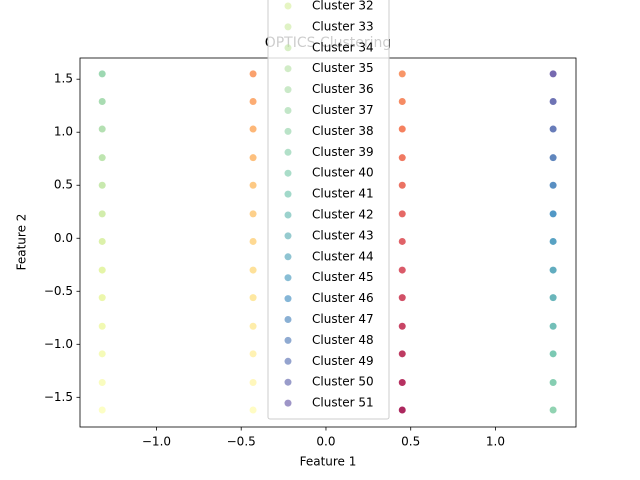  I want to click on legend-label: Cluster 47, so click(343, 319).